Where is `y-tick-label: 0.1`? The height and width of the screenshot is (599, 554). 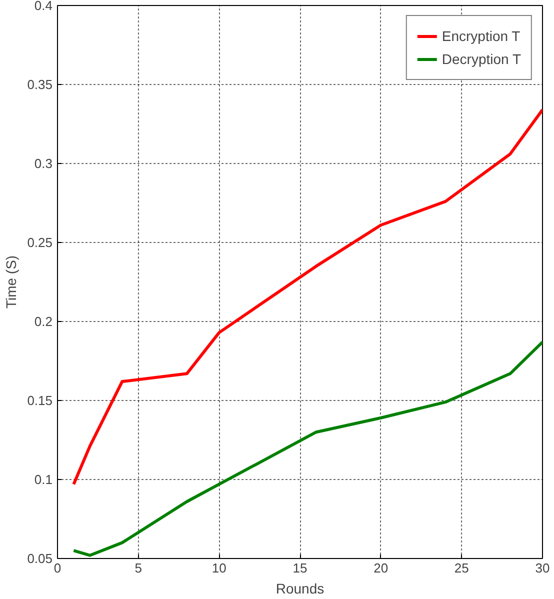
y-tick-label: 0.1 is located at coordinates (43, 479).